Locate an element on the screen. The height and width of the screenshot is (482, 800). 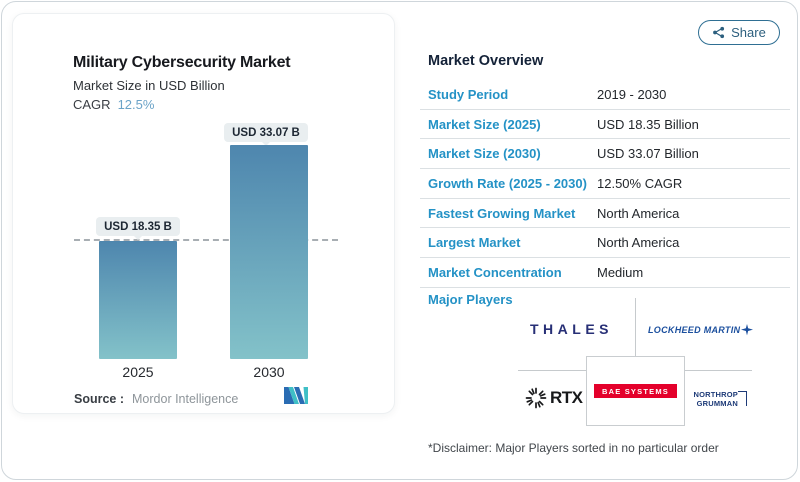
source-value: Mordor Intelligence is located at coordinates (185, 399).